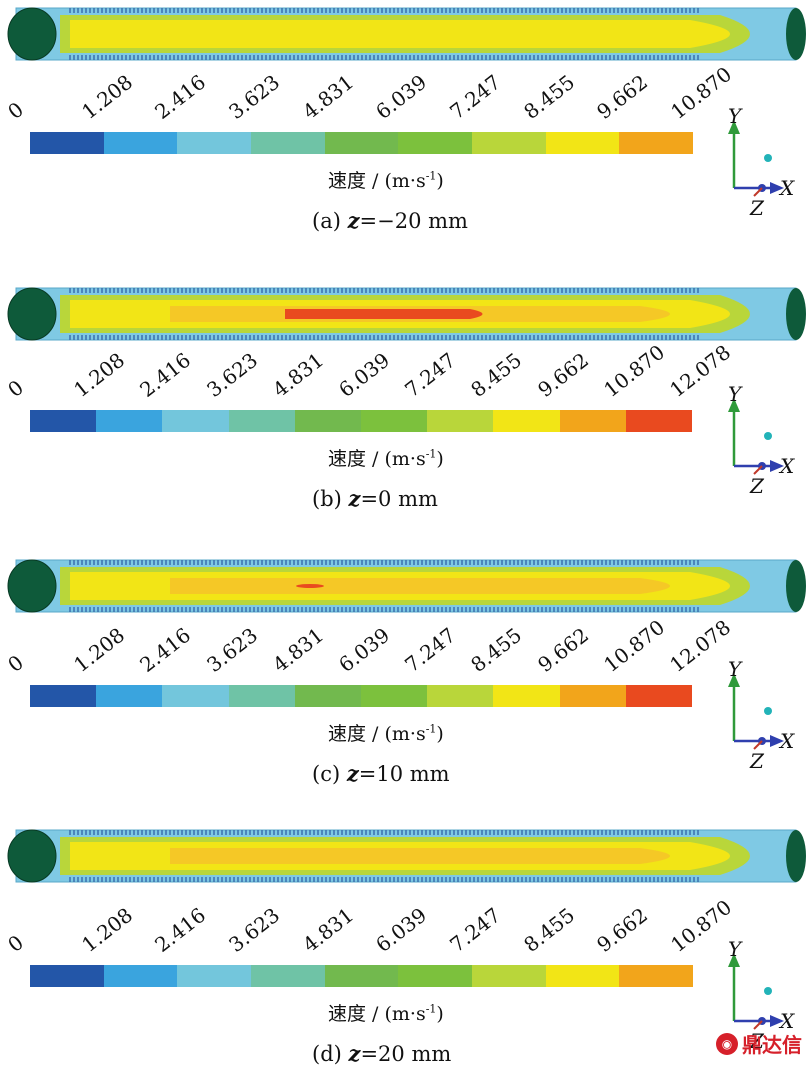 Image resolution: width=810 pixels, height=1072 pixels. Describe the element at coordinates (772, 1045) in the screenshot. I see `watermark-text: 鼎达信` at that location.